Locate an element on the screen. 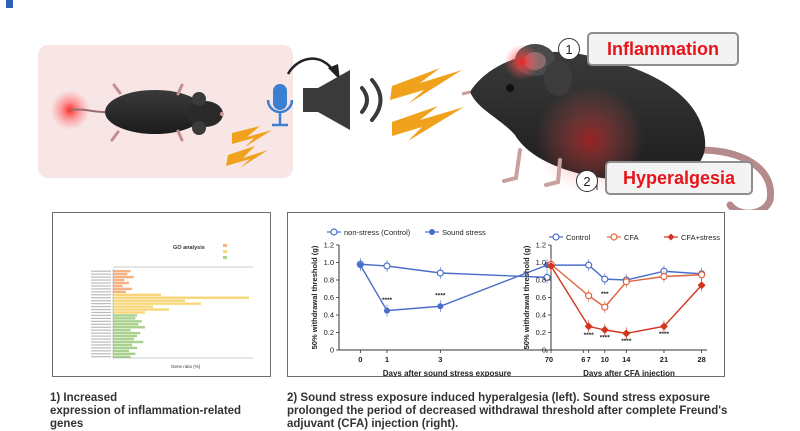  legend-label: CFA+stress is located at coordinates (700, 237).